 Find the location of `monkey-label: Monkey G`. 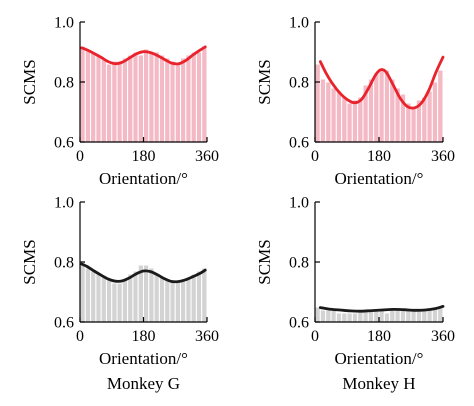

monkey-label: Monkey G is located at coordinates (143, 383).